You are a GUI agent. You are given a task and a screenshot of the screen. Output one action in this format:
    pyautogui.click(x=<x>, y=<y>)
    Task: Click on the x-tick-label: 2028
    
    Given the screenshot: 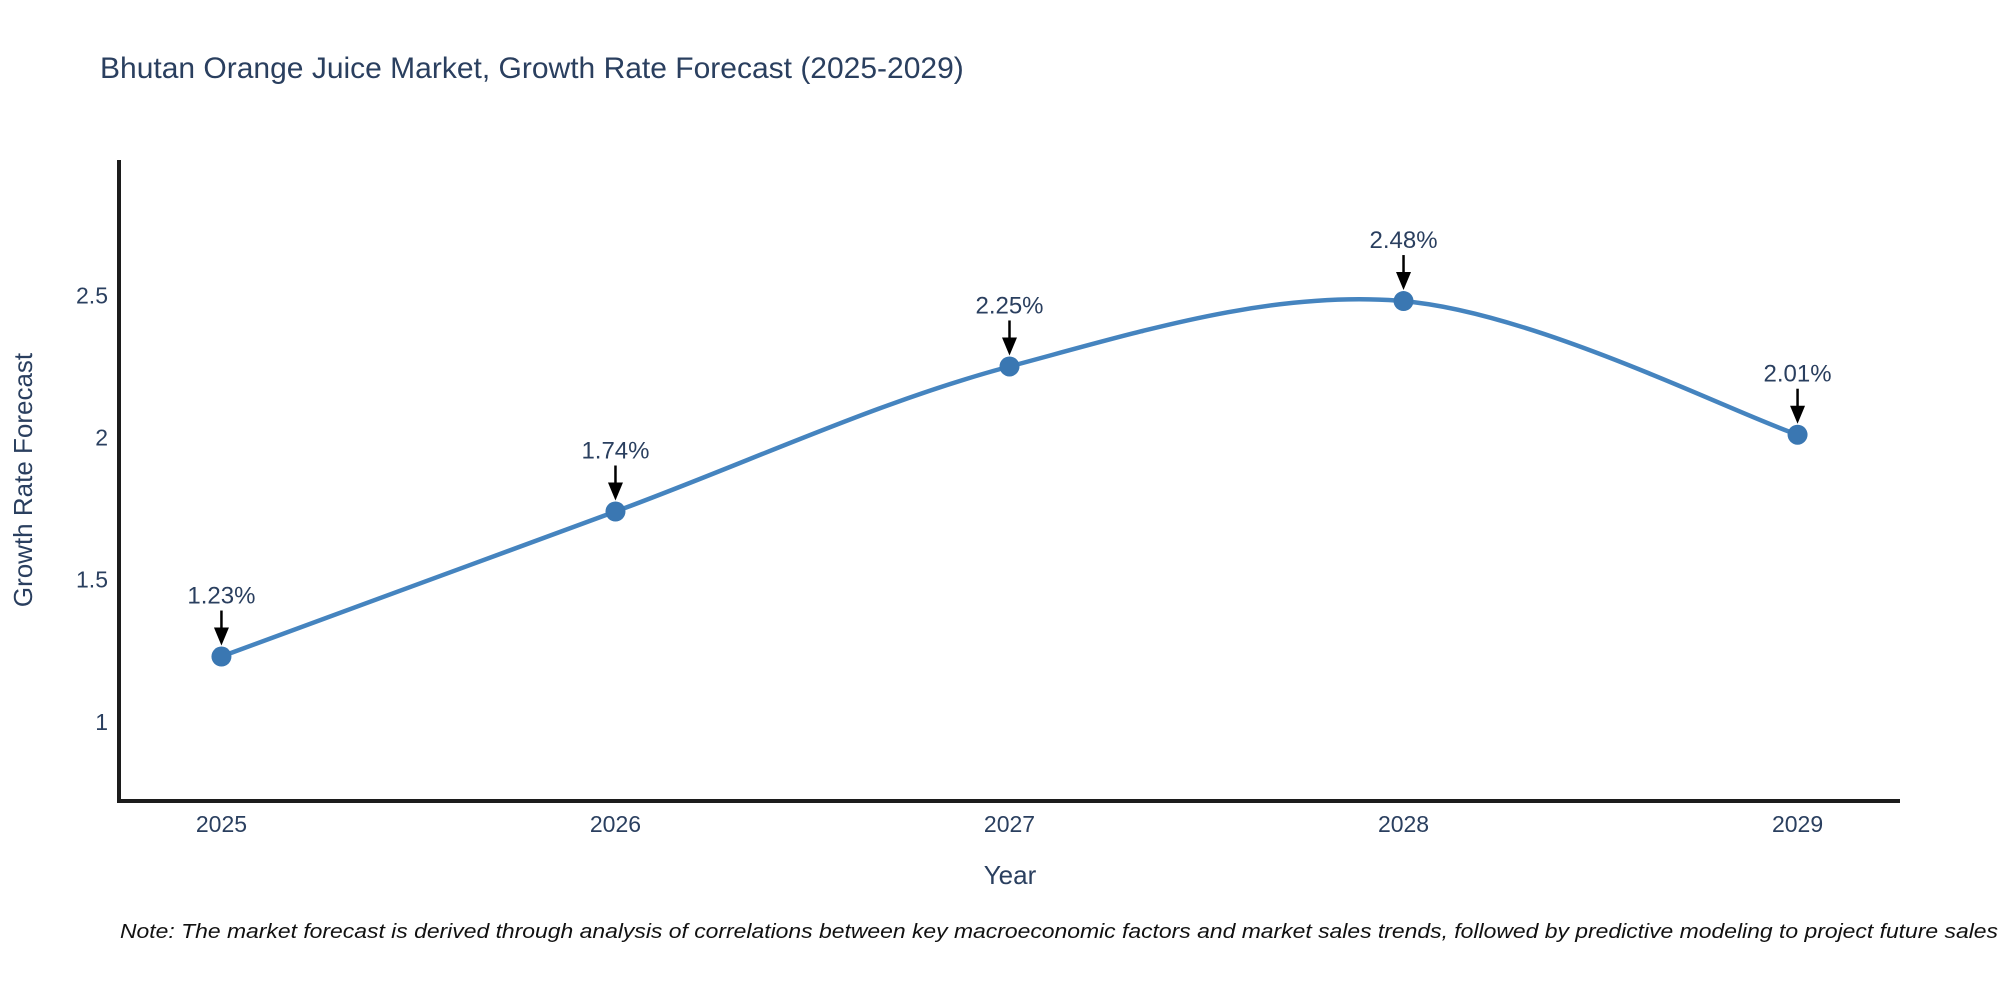 What is the action you would take?
    pyautogui.click(x=1403, y=824)
    